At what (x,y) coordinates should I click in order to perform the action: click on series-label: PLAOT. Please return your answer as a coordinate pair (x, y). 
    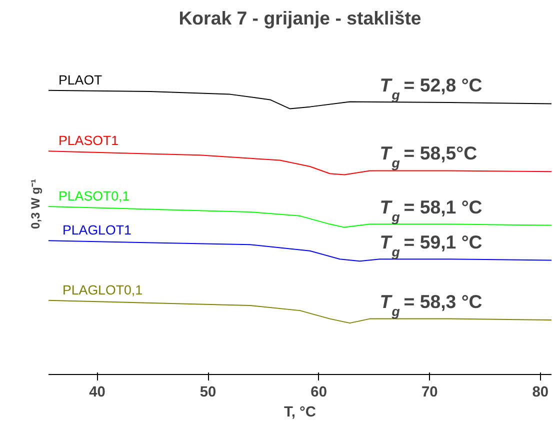
    Looking at the image, I should click on (80, 80).